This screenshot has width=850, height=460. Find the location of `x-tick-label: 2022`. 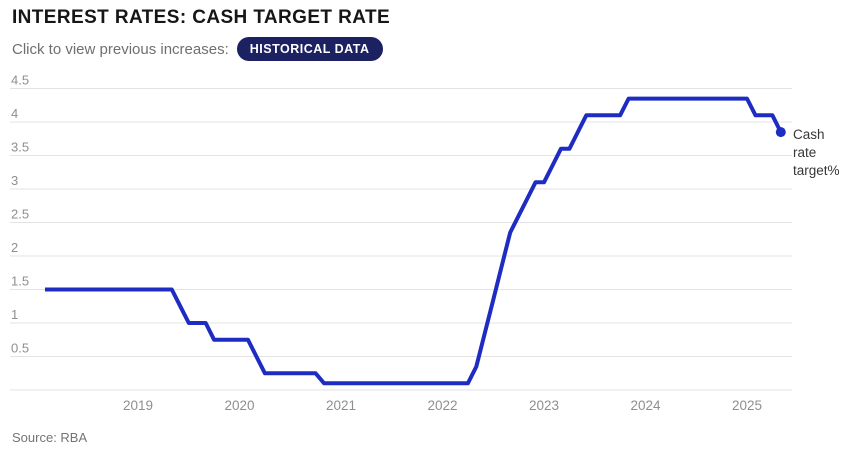

x-tick-label: 2022 is located at coordinates (442, 405).